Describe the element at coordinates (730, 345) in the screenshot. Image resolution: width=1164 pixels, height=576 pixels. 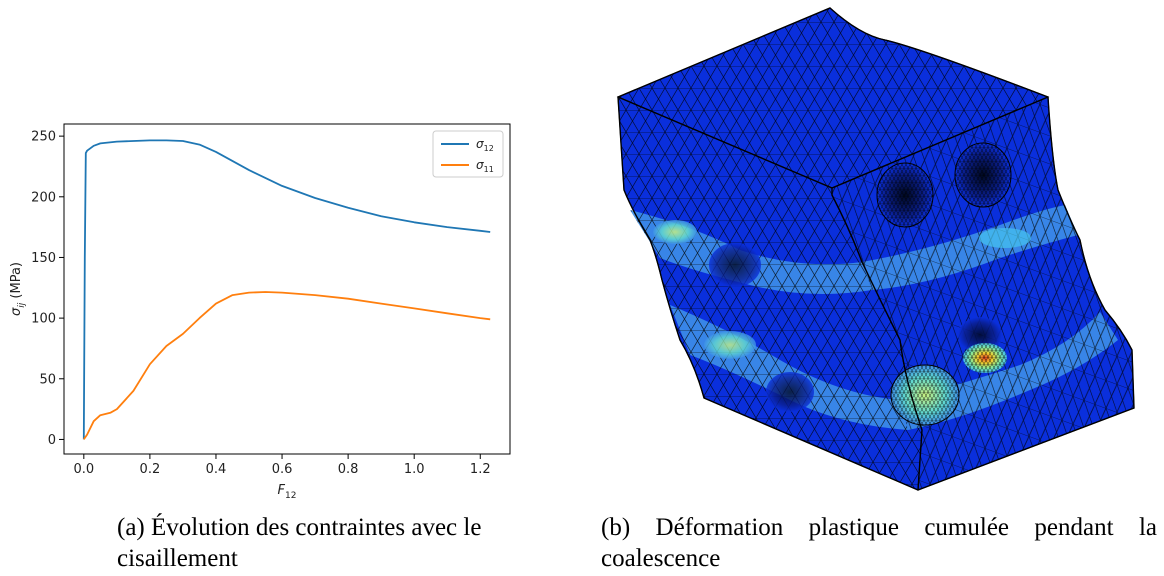
I see `strain-zone-front-mid` at that location.